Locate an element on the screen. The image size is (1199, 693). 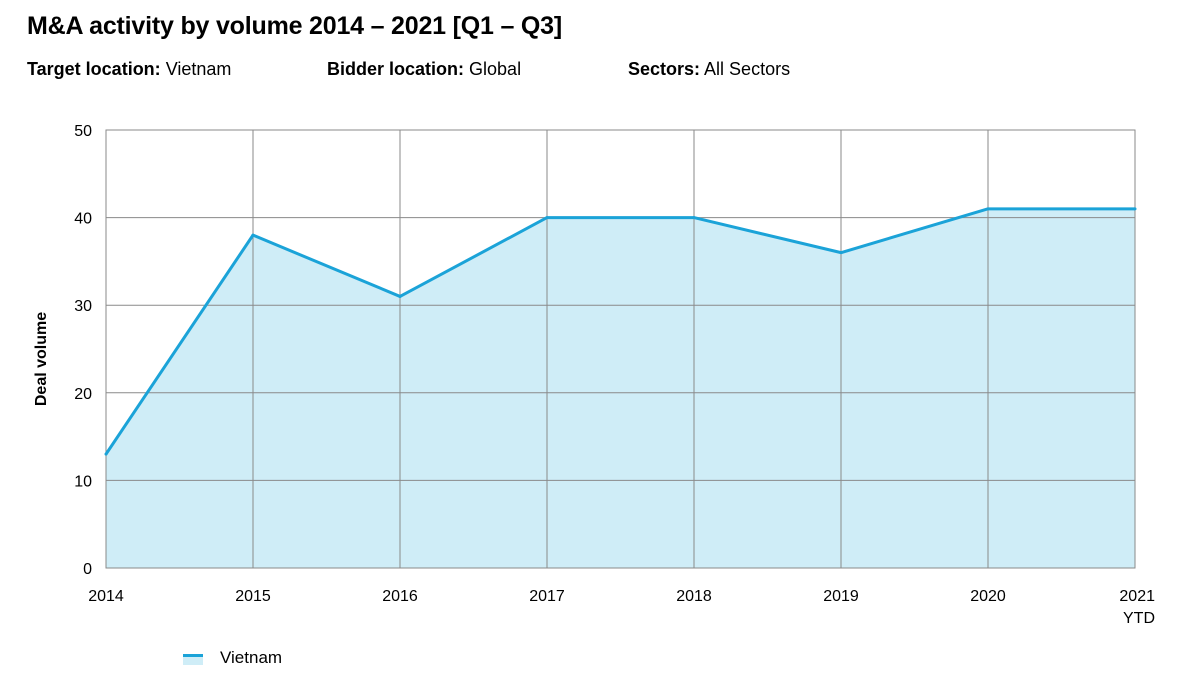
target-location-filter: Target location: Vietnam is located at coordinates (129, 69).